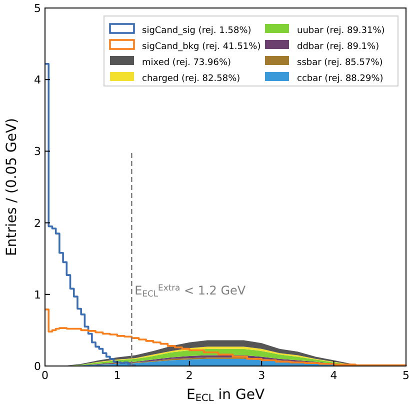 The width and height of the screenshot is (409, 407). Describe the element at coordinates (37, 223) in the screenshot. I see `y-tick-label: 2` at that location.